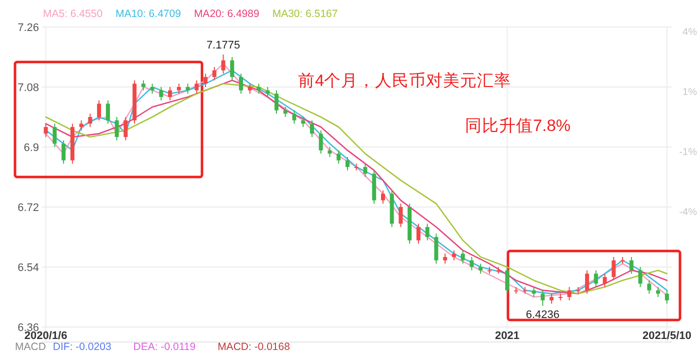  Describe the element at coordinates (164, 347) in the screenshot. I see `text: DEA: -0.0119` at that location.